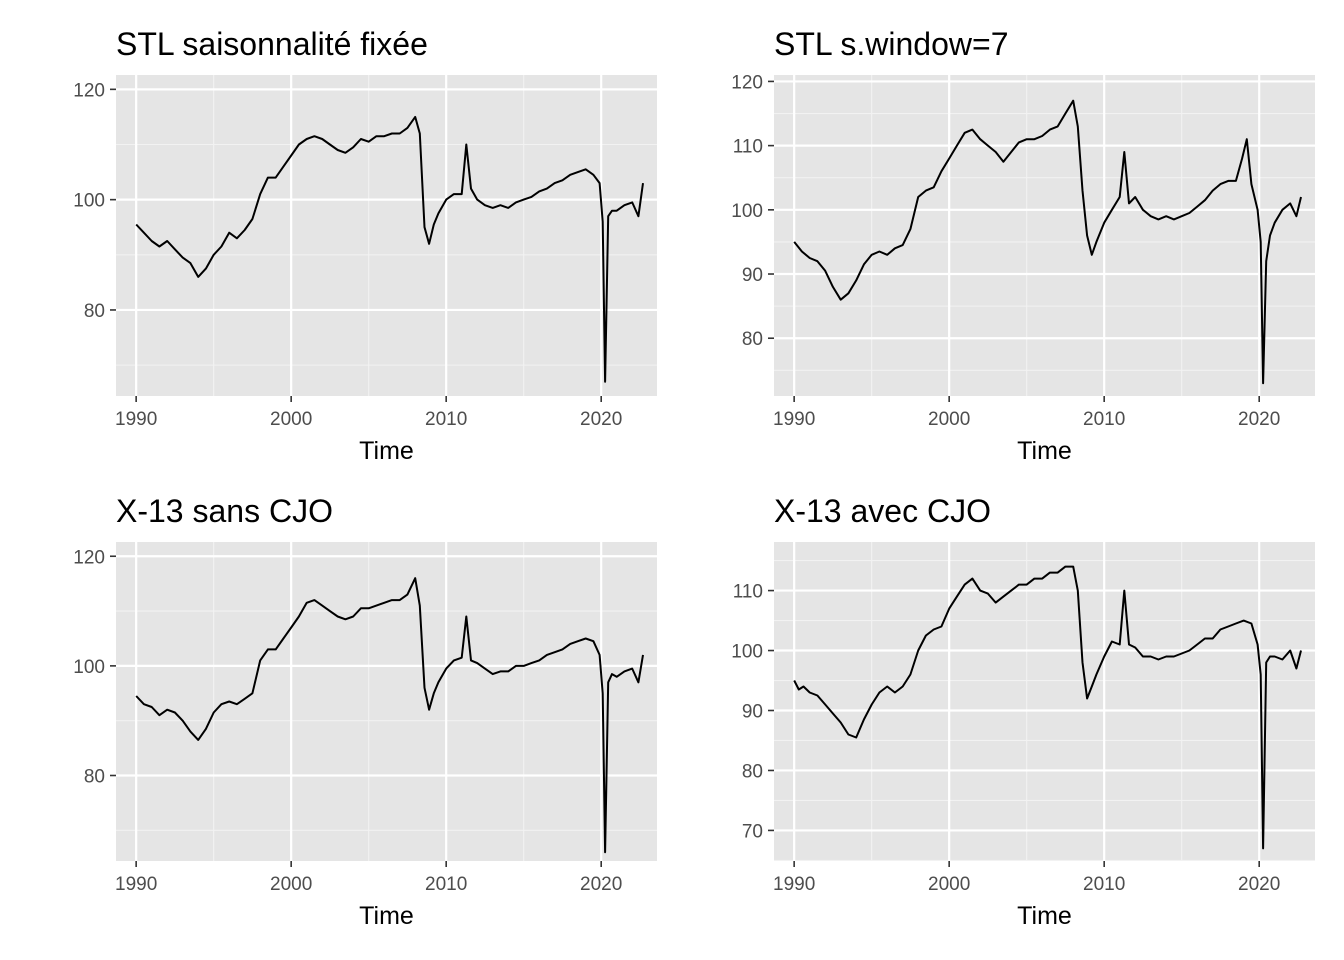  Describe the element at coordinates (272, 44) in the screenshot. I see `chart-title: STL saisonnalité fixée` at that location.